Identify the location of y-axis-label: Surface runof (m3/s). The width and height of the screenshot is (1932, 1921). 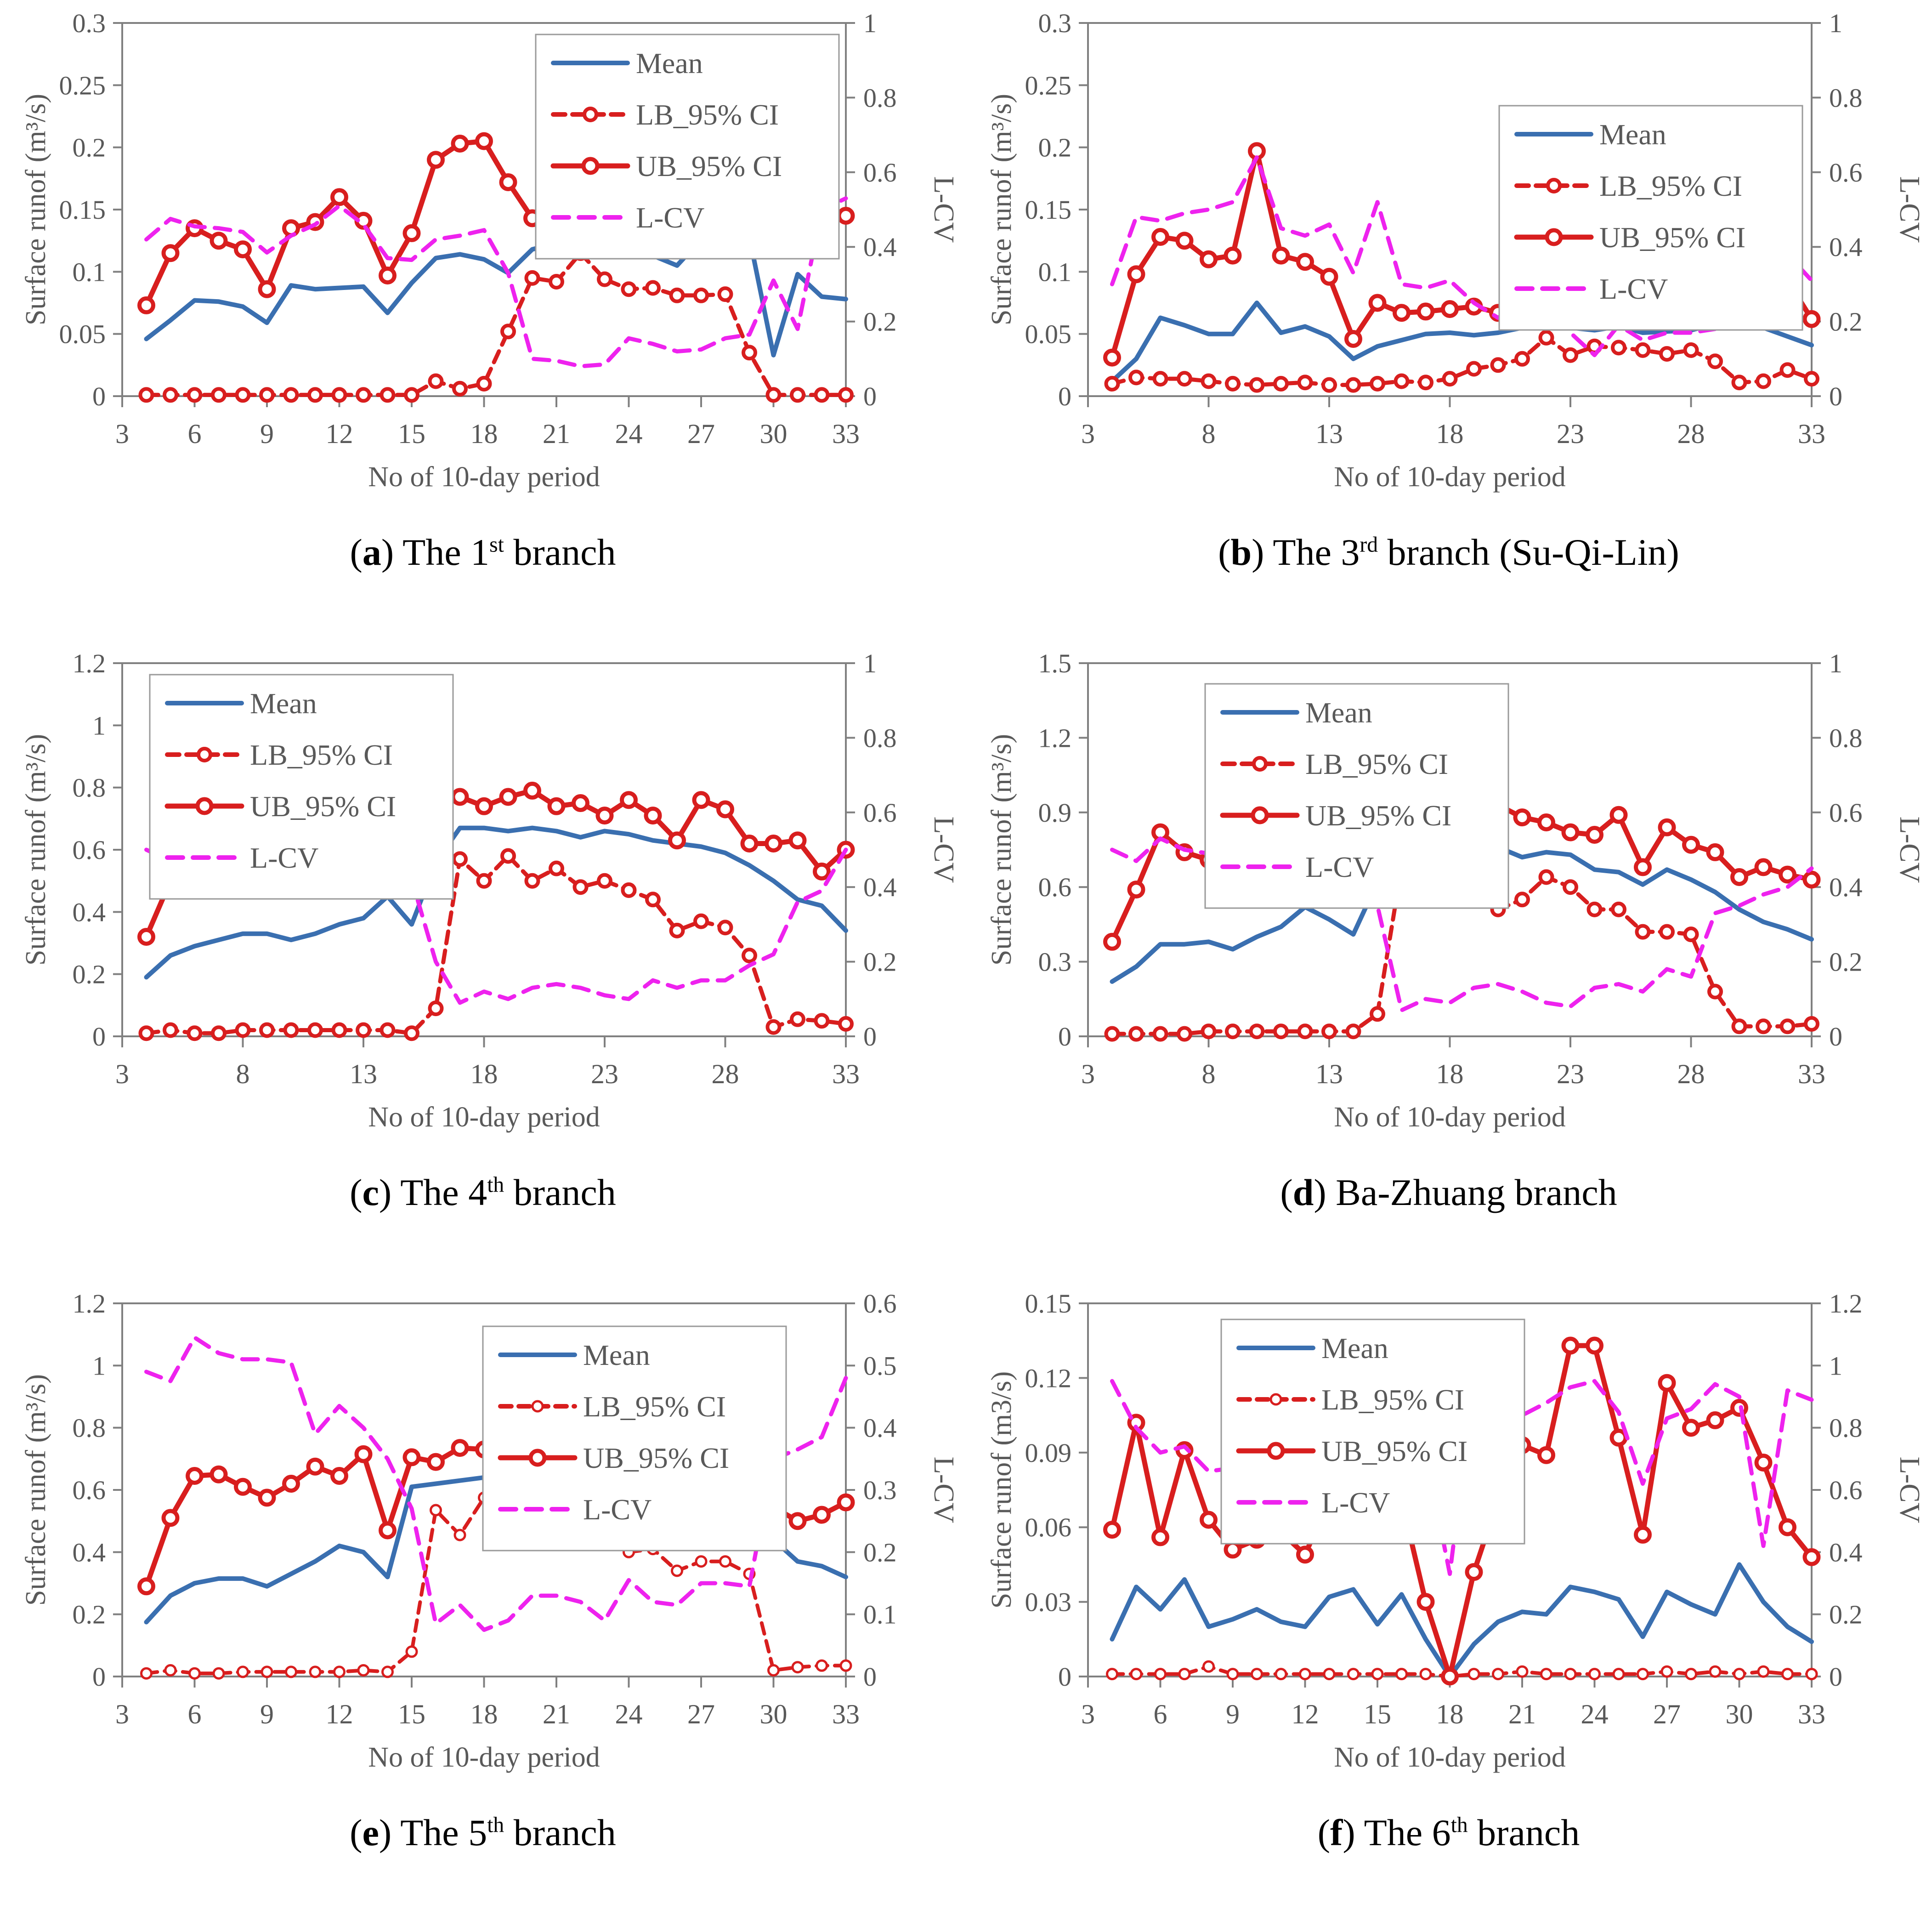
(1001, 1490).